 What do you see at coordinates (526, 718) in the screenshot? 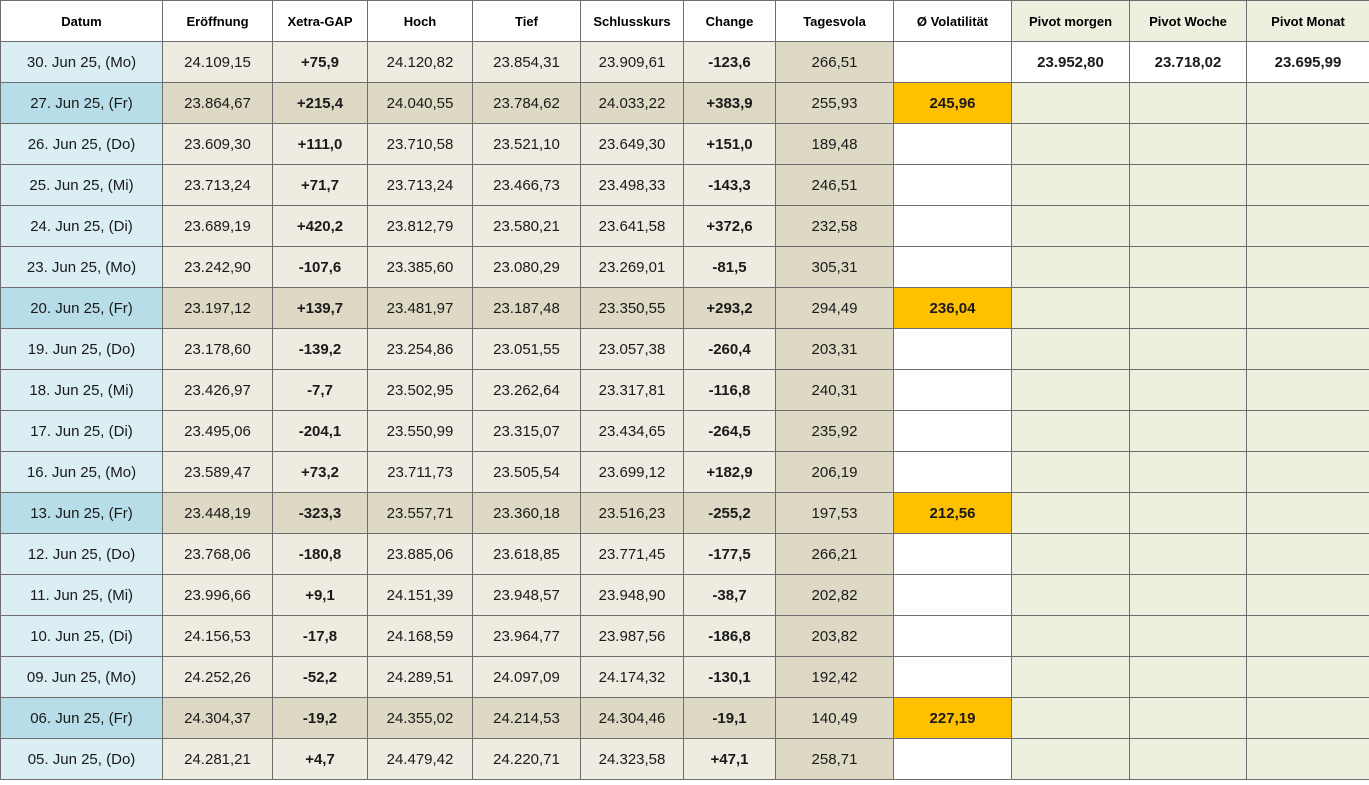
I see `cell-tief: 24.214,53` at bounding box center [526, 718].